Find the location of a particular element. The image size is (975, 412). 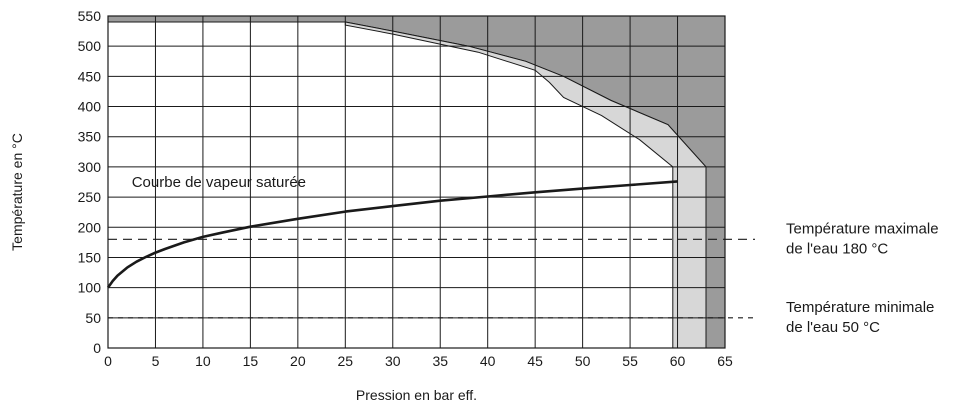

x-tick-label: 35 is located at coordinates (440, 361).